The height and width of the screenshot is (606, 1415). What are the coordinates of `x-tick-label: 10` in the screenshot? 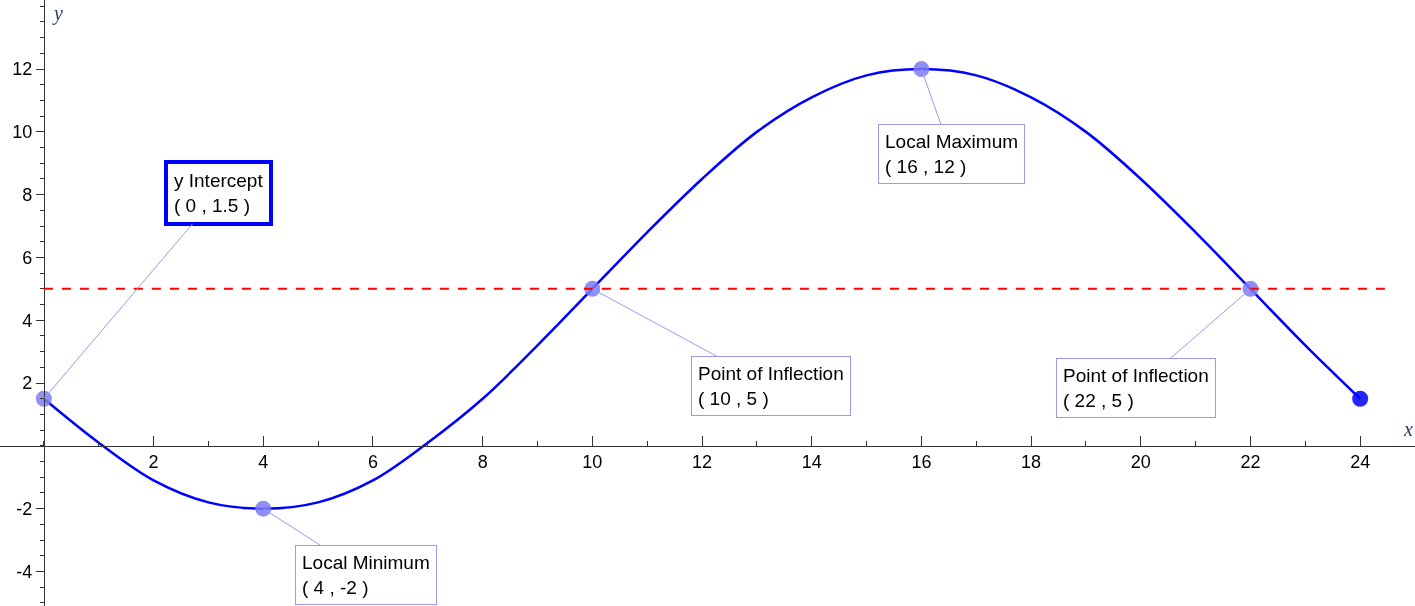 It's located at (592, 462).